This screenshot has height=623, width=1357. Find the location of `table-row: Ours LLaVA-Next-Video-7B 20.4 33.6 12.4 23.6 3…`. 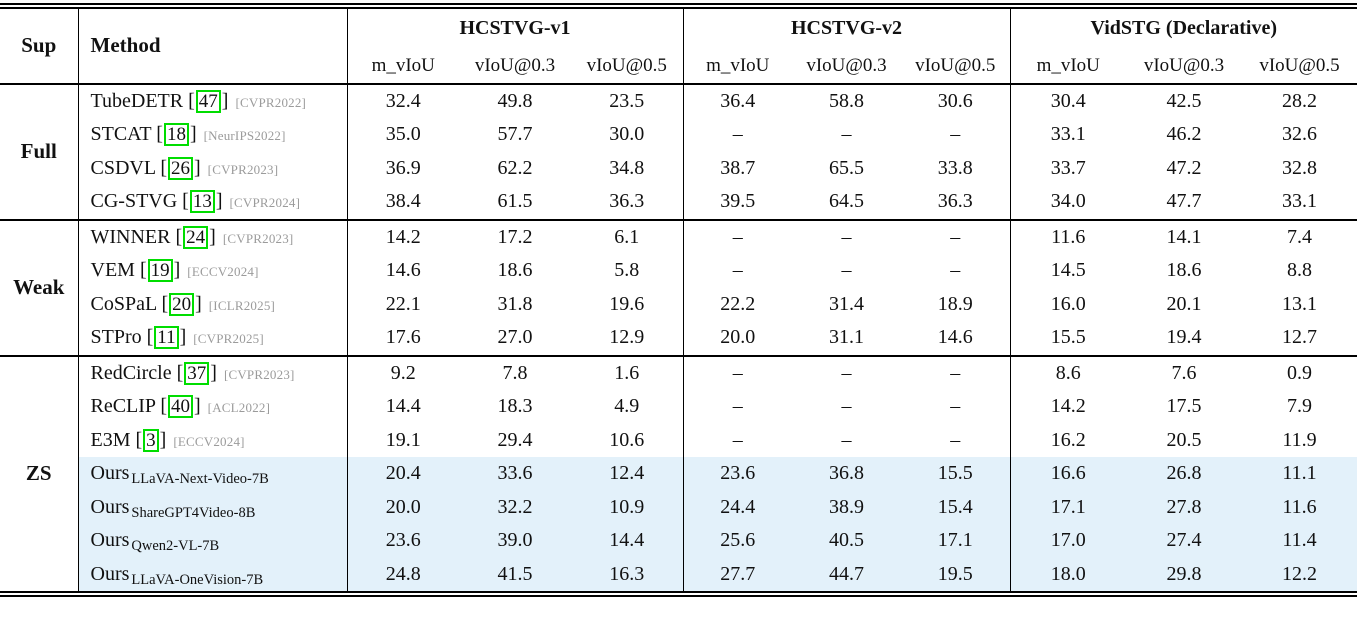

table-row: Ours LLaVA-Next-Video-7B 20.4 33.6 12.4 23.6 3… is located at coordinates (678, 474).